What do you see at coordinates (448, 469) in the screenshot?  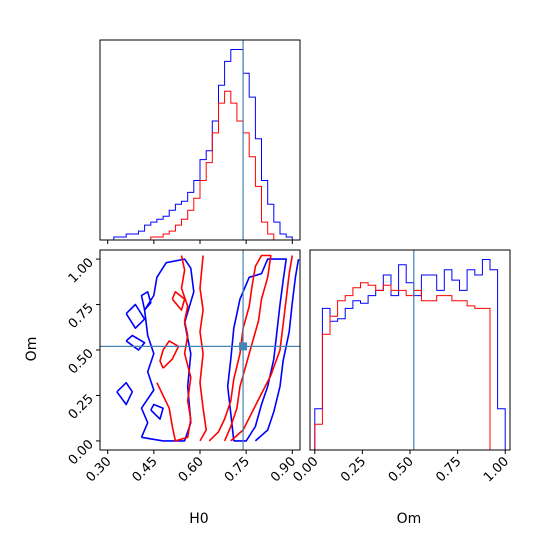 I see `om-xtick-label-3: 0.75` at bounding box center [448, 469].